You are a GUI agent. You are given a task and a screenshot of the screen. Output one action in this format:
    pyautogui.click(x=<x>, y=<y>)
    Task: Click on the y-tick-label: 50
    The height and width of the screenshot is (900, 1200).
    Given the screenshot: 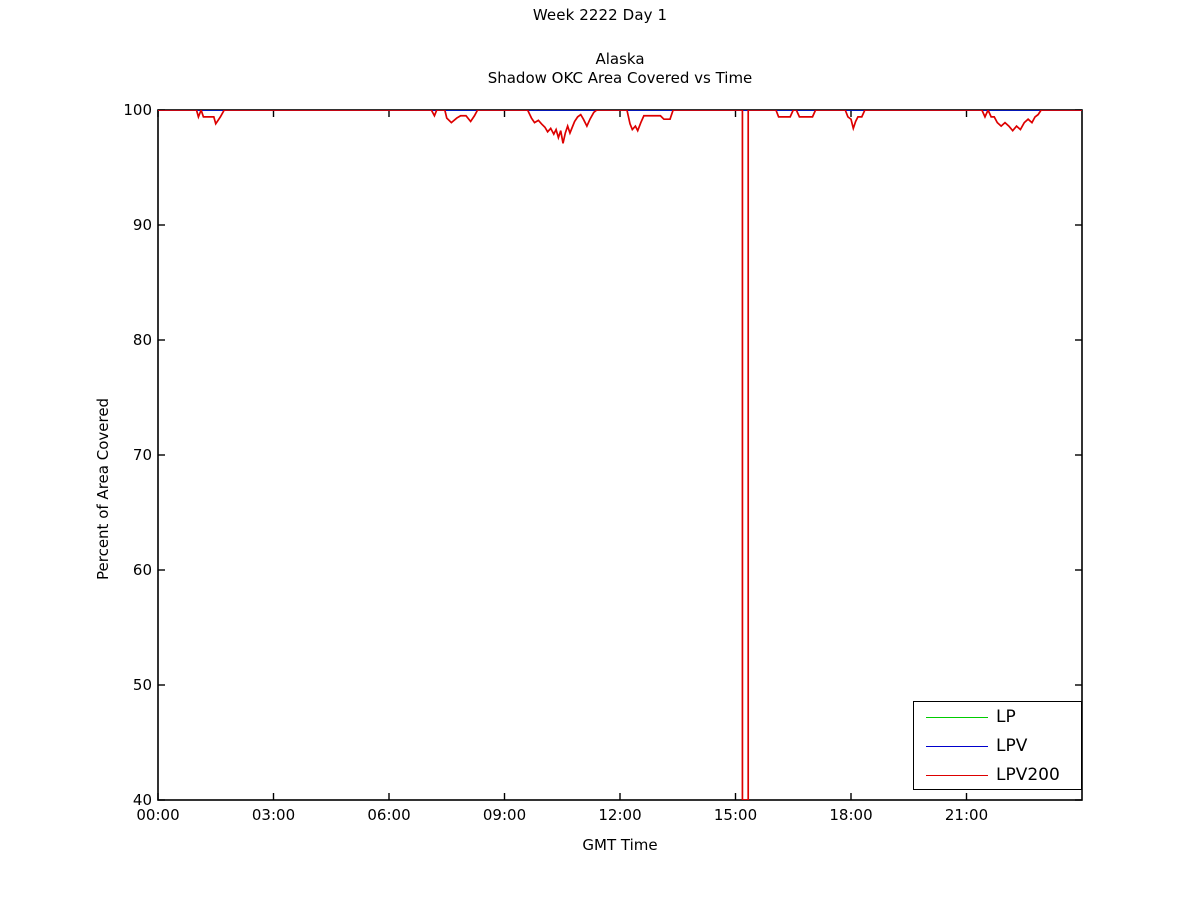 What is the action you would take?
    pyautogui.click(x=142, y=685)
    